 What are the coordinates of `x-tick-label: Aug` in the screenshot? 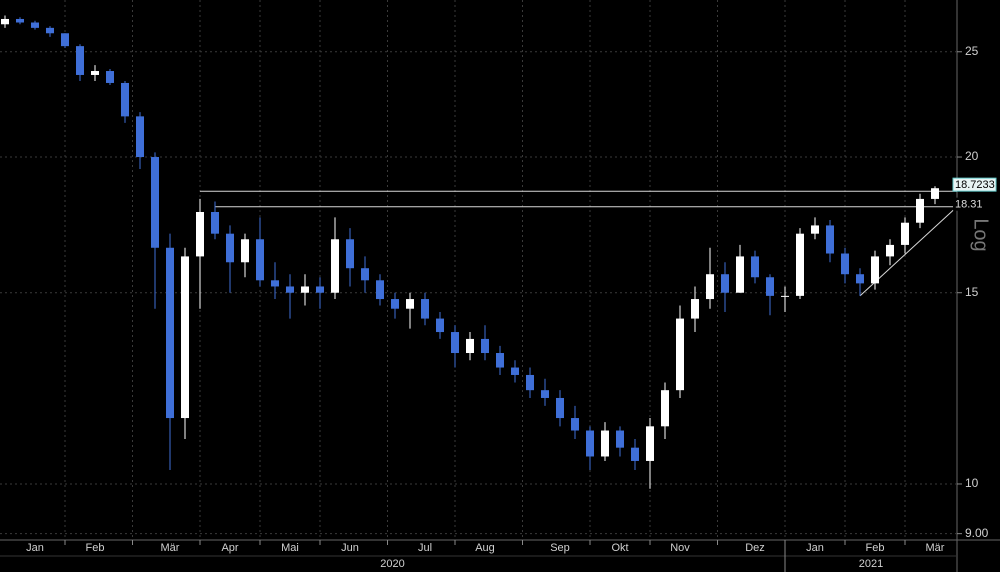 It's located at (485, 548).